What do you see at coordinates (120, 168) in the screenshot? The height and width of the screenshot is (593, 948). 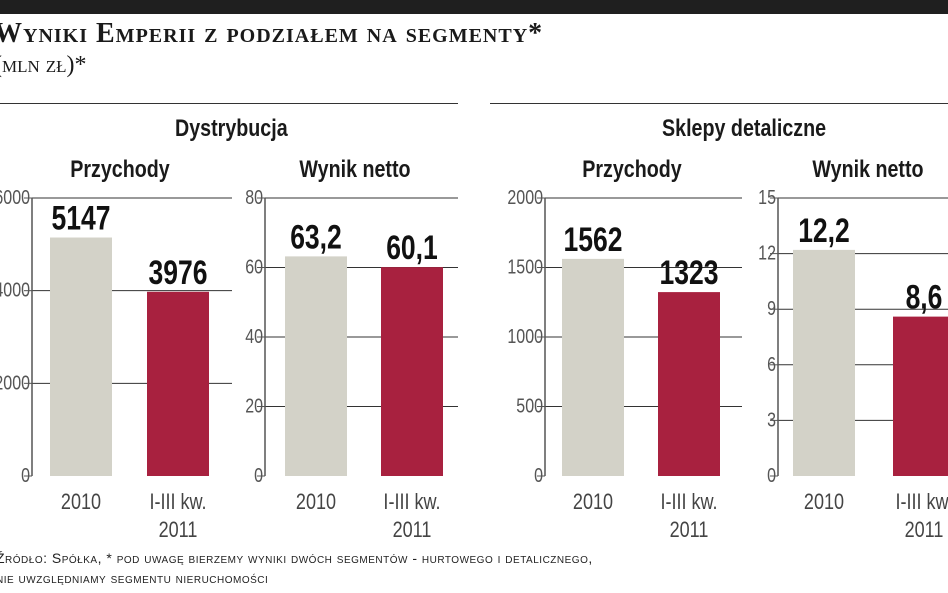 I see `panel-0-title: Przychody` at bounding box center [120, 168].